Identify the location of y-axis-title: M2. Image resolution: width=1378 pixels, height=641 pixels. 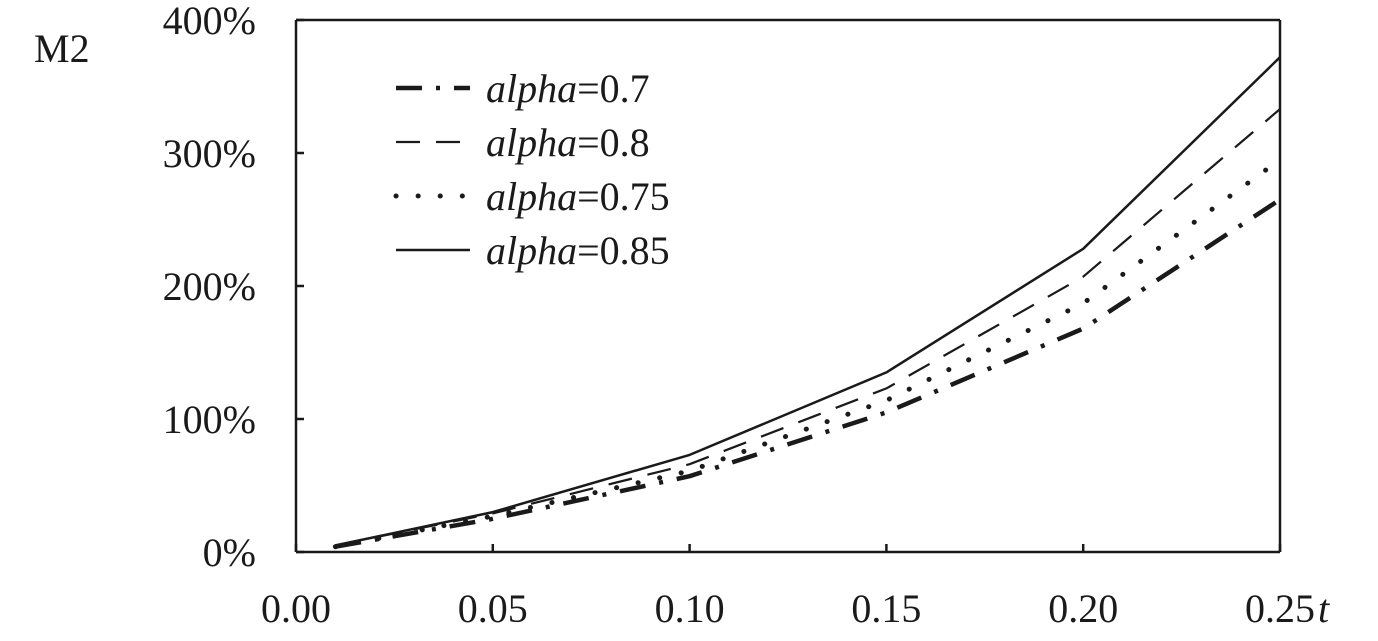
(62, 48).